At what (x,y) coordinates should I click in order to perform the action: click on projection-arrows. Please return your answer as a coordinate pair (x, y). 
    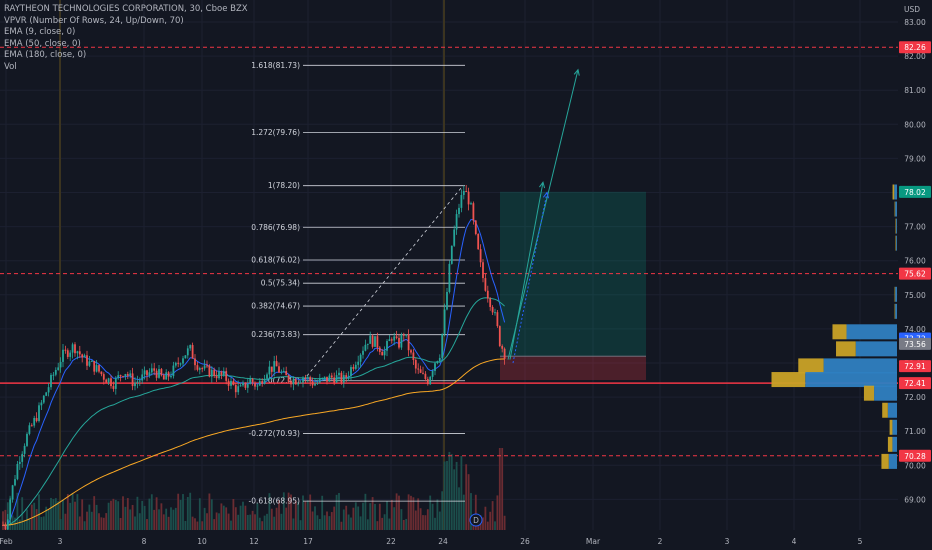
    Looking at the image, I should click on (543, 216).